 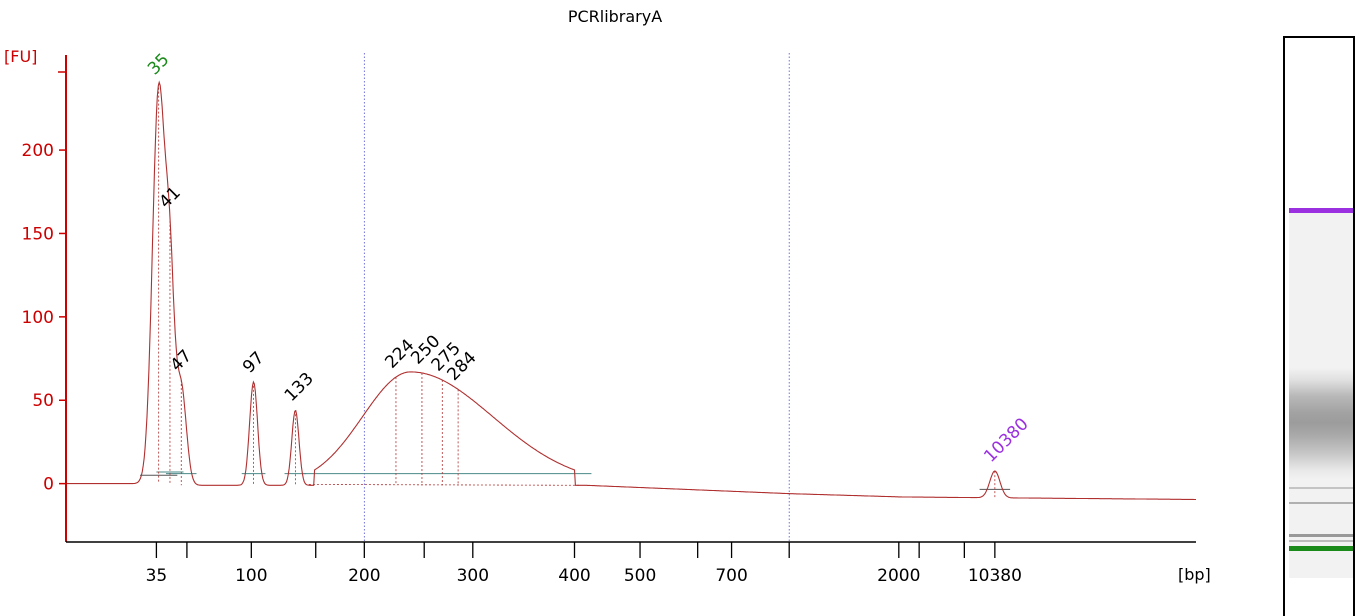 I want to click on x-axis-label: [bp], so click(x=1194, y=574).